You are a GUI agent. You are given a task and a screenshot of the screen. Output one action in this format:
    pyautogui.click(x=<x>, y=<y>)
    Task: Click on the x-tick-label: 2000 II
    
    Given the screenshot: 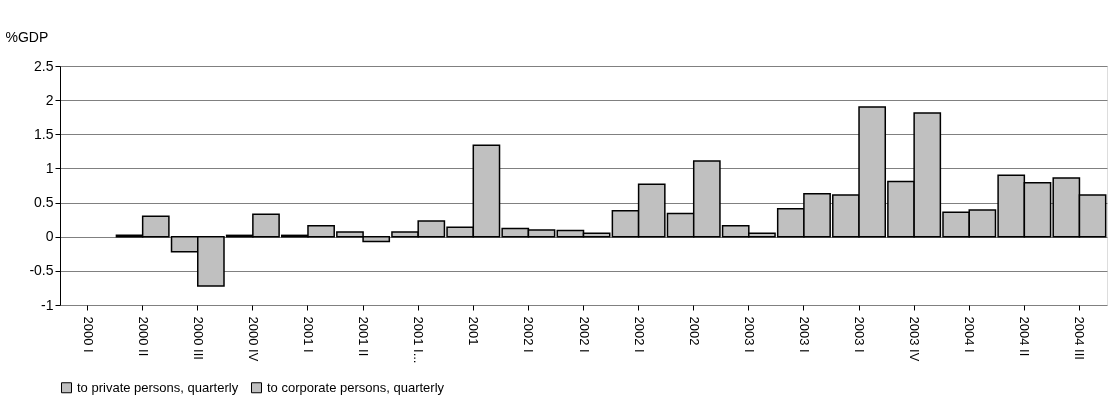 What is the action you would take?
    pyautogui.click(x=143, y=336)
    